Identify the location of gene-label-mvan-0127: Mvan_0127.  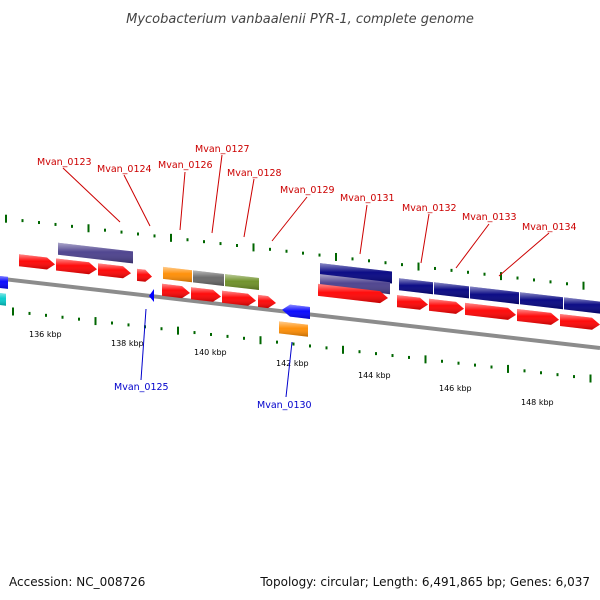
(222, 149).